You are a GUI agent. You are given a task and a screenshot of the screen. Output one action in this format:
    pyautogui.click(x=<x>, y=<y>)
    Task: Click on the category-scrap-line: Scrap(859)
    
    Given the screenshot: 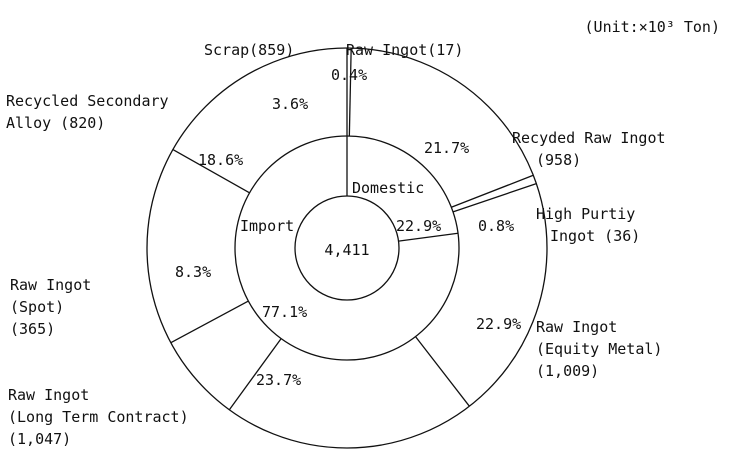 What is the action you would take?
    pyautogui.click(x=249, y=50)
    